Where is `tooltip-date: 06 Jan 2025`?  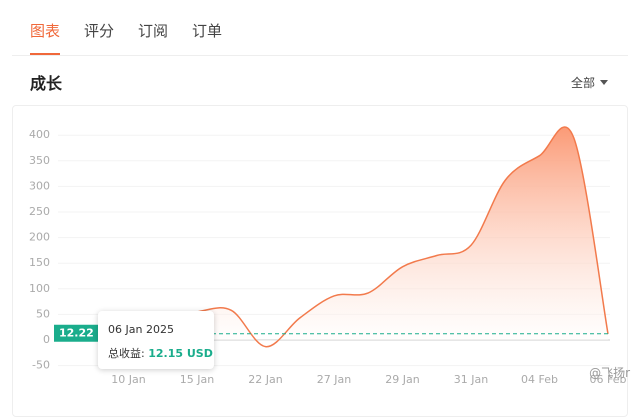
tooltip-date: 06 Jan 2025 is located at coordinates (141, 329).